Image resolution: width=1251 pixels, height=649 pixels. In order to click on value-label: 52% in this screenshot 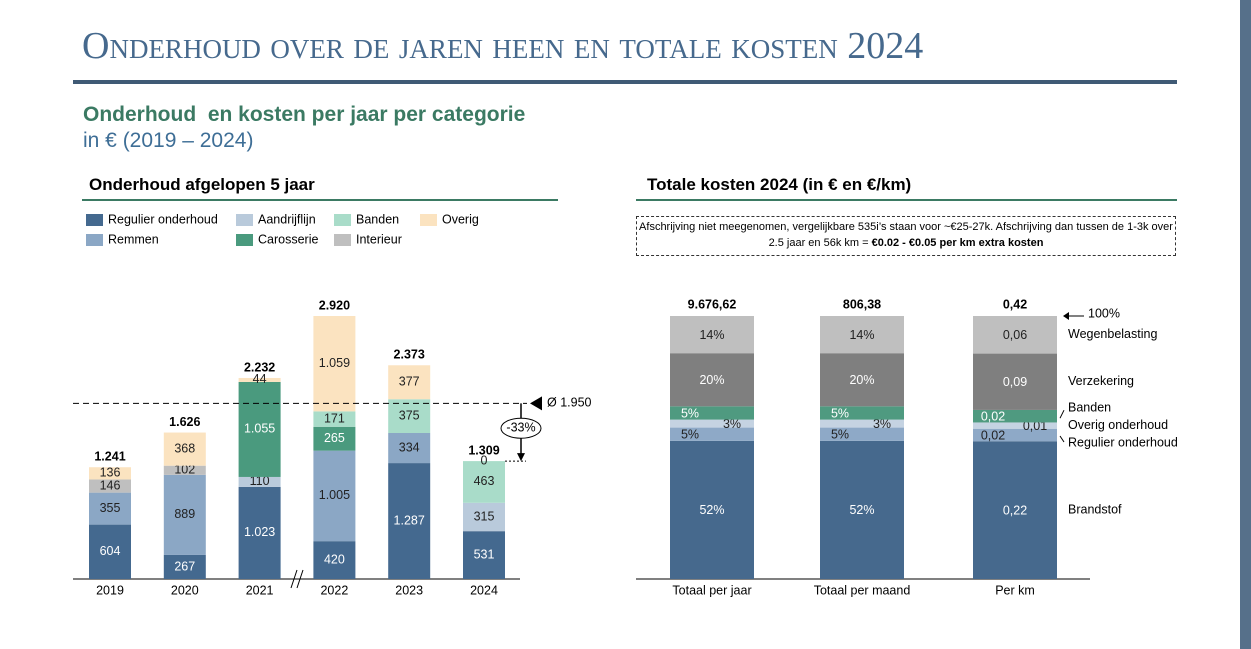, I will do `click(861, 510)`.